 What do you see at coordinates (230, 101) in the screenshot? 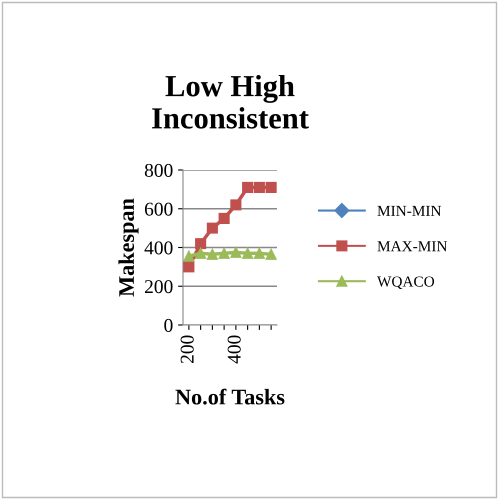
I see `chart-title: Low High Inconsistent` at bounding box center [230, 101].